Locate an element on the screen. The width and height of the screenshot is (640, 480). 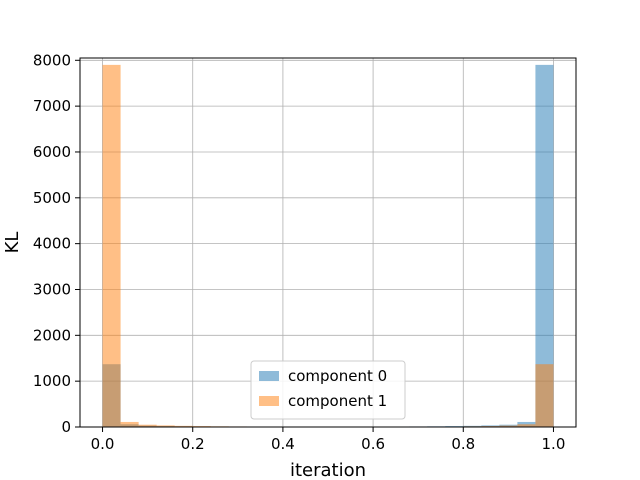
x-tick-label: 0.6 is located at coordinates (373, 444).